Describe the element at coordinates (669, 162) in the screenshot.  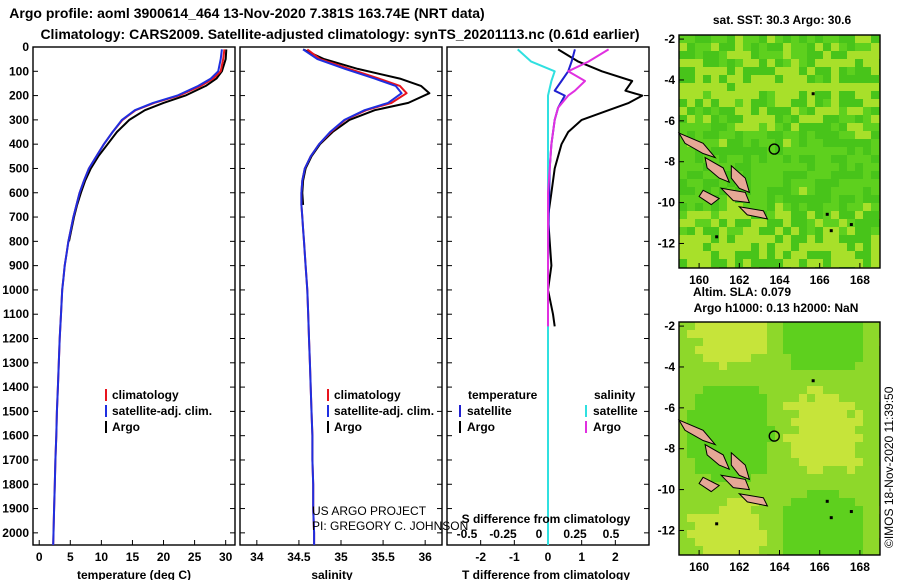
I see `map-y-tick-label: -8` at that location.